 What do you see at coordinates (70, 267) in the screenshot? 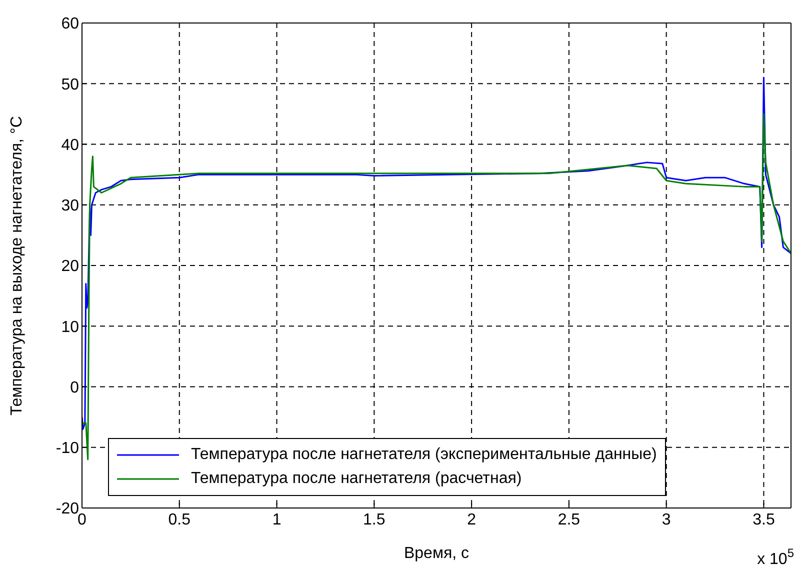
I see `y-tick-label: 20` at bounding box center [70, 267].